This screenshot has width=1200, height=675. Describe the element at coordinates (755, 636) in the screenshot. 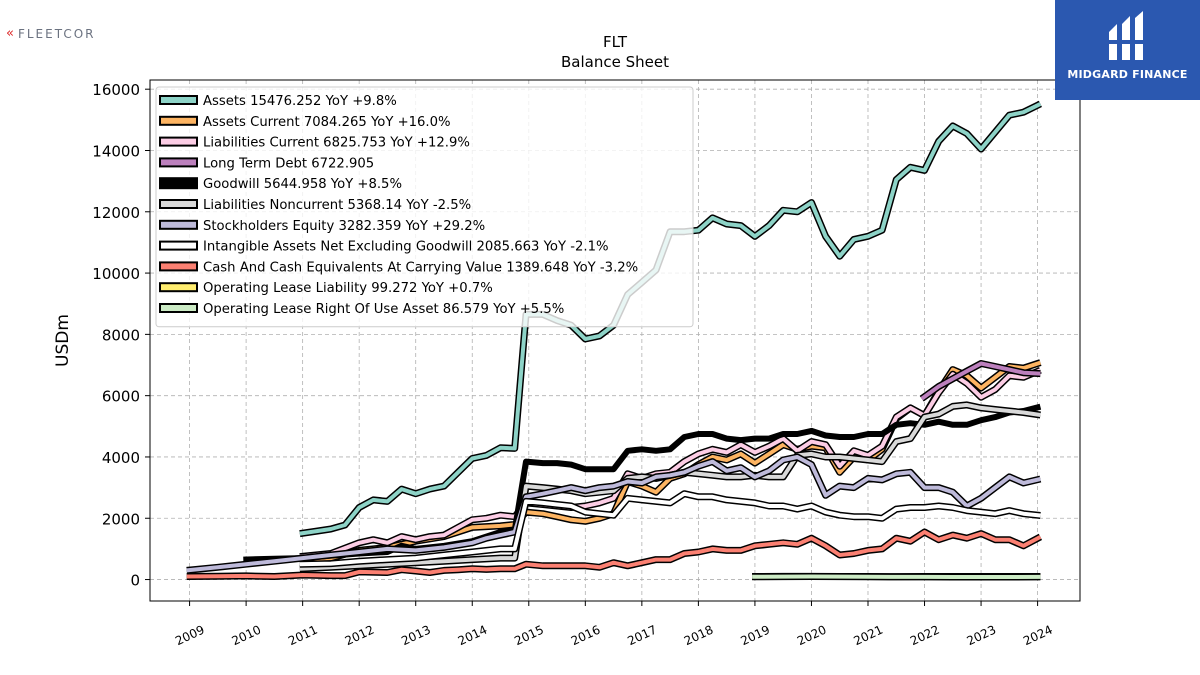

I see `x-tick-label: 2019` at that location.